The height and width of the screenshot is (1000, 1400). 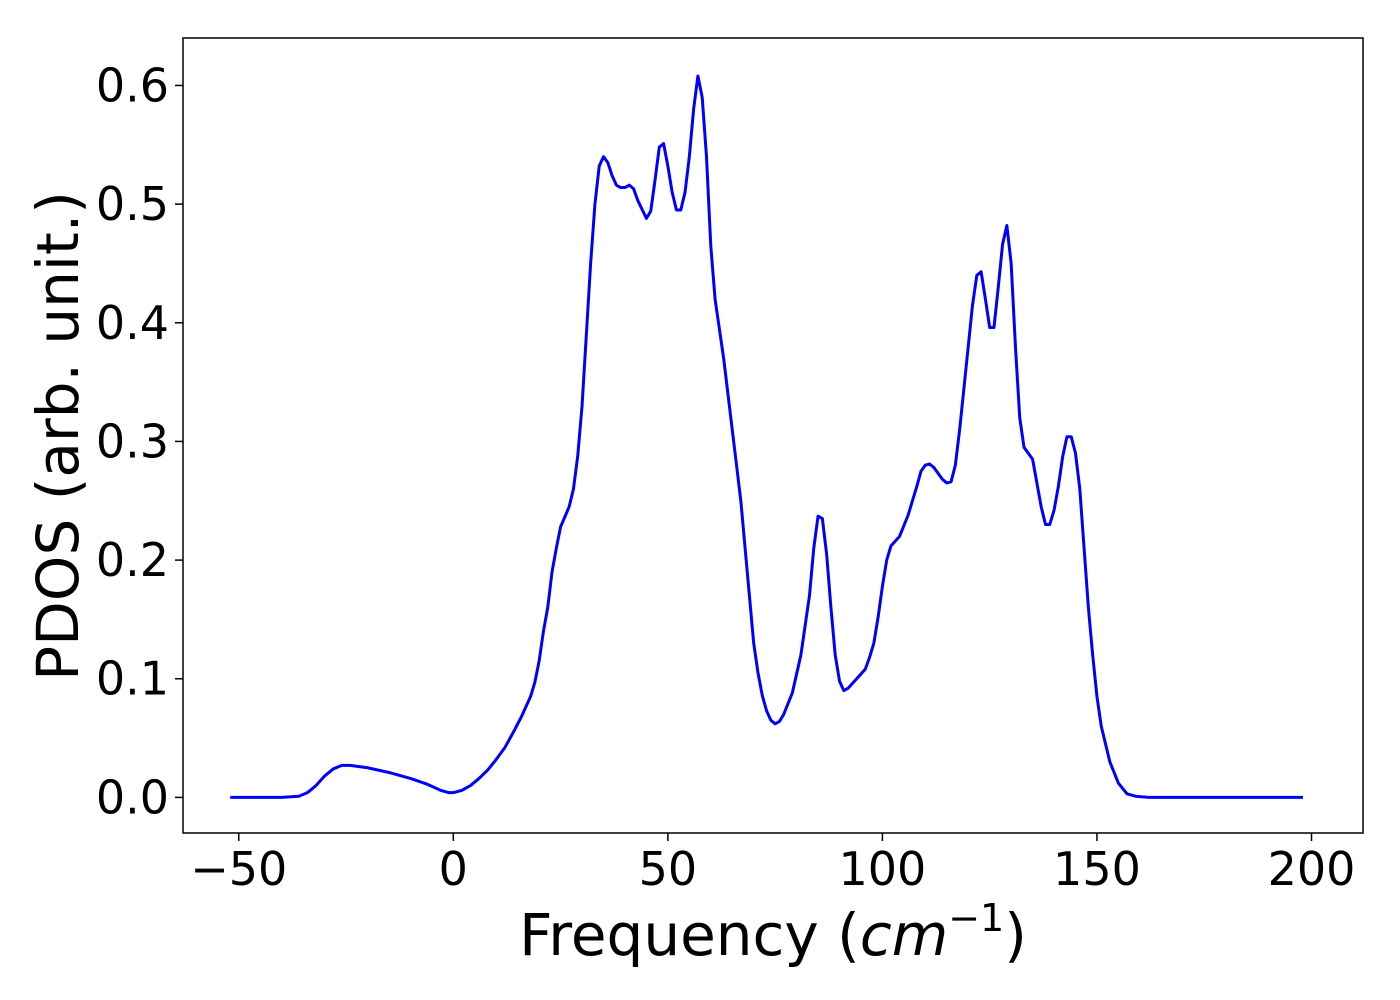 What do you see at coordinates (132, 679) in the screenshot?
I see `y-tick-label: 0.1` at bounding box center [132, 679].